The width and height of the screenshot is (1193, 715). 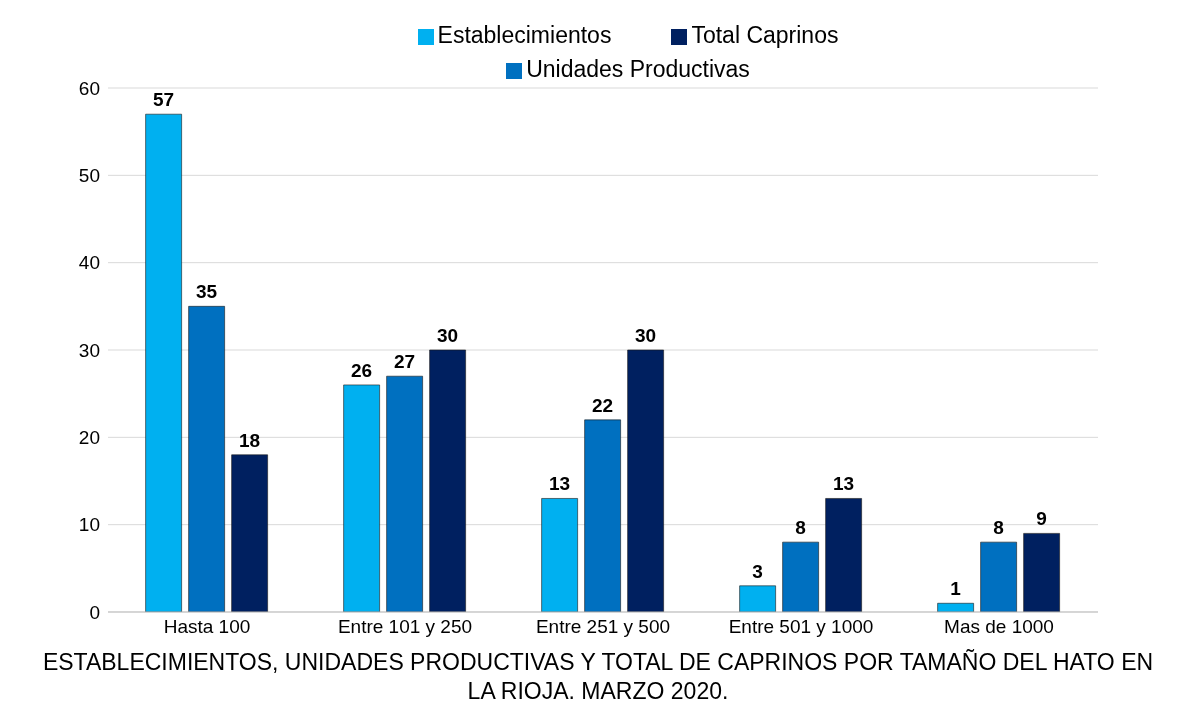 What do you see at coordinates (89, 350) in the screenshot?
I see `y-tick-label: 30` at bounding box center [89, 350].